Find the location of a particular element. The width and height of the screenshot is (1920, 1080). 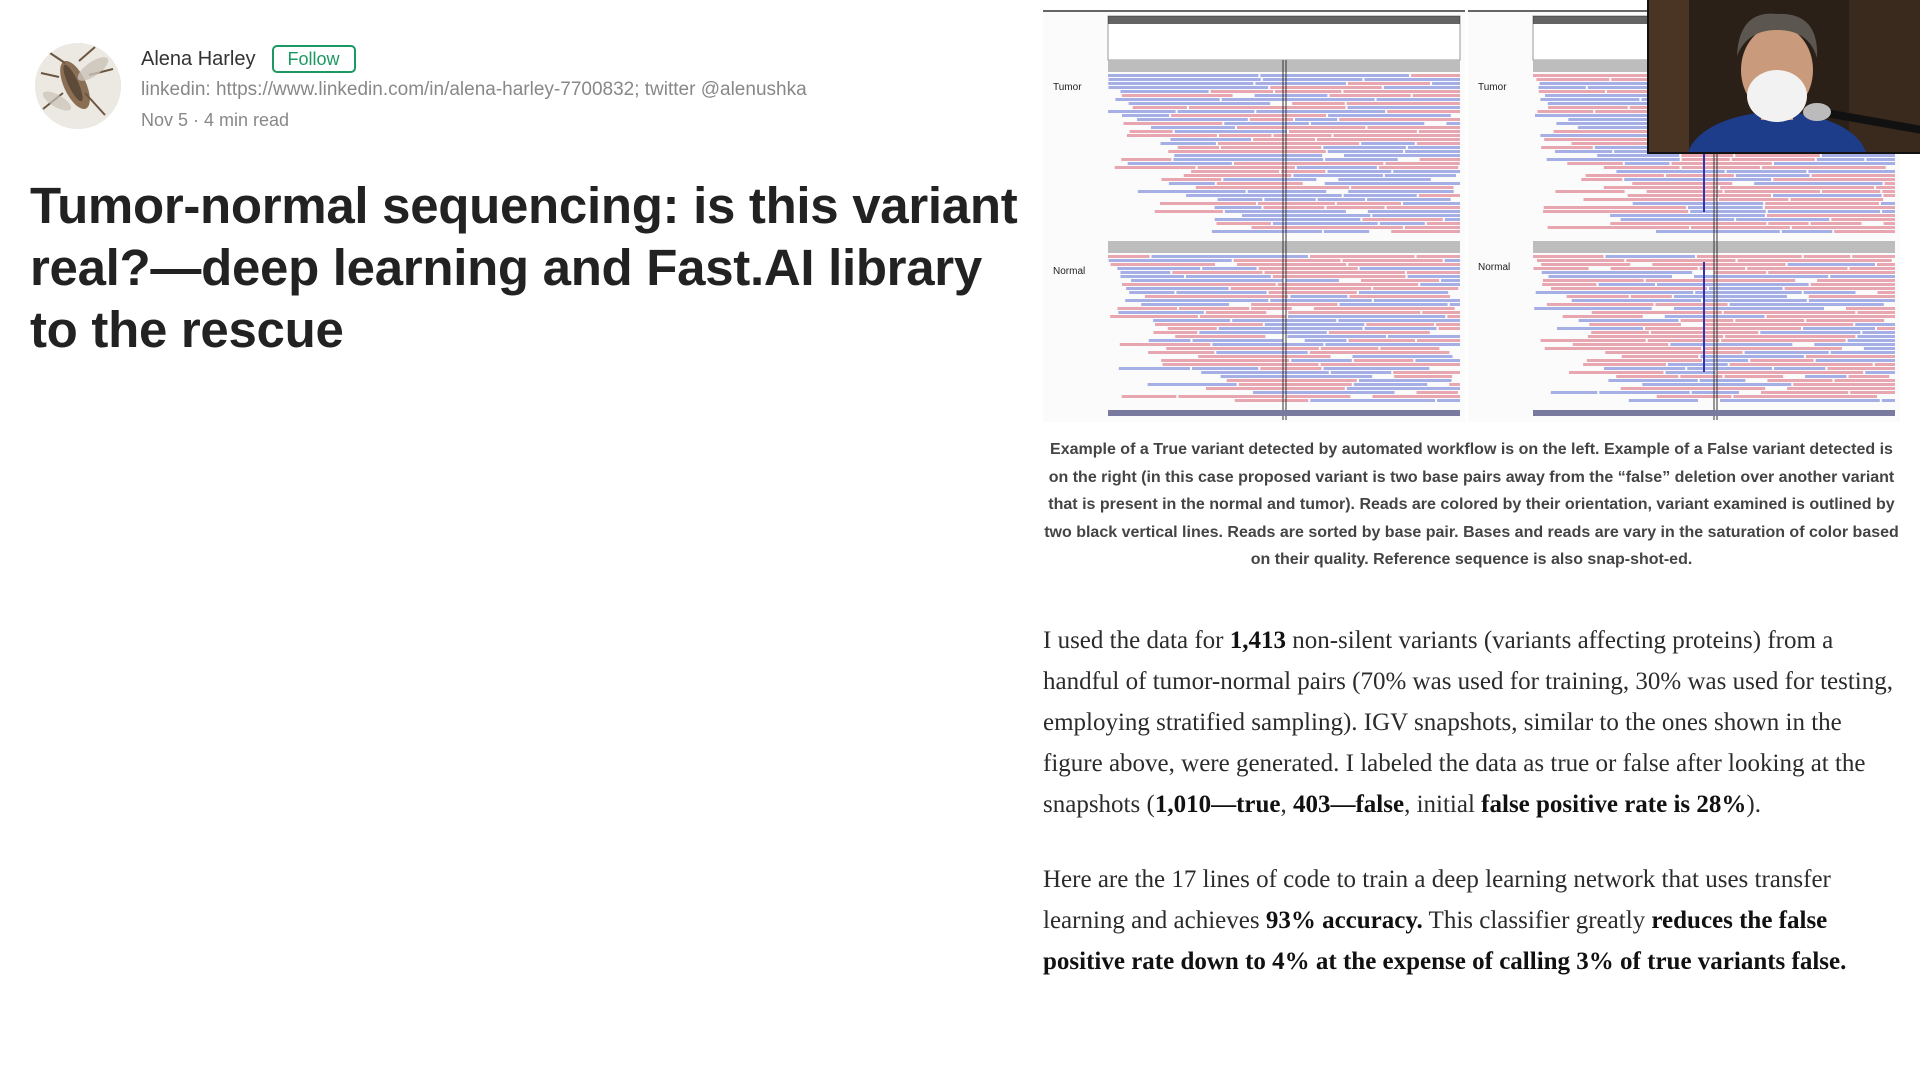

track-label-tumor: Tumor is located at coordinates (1067, 87).